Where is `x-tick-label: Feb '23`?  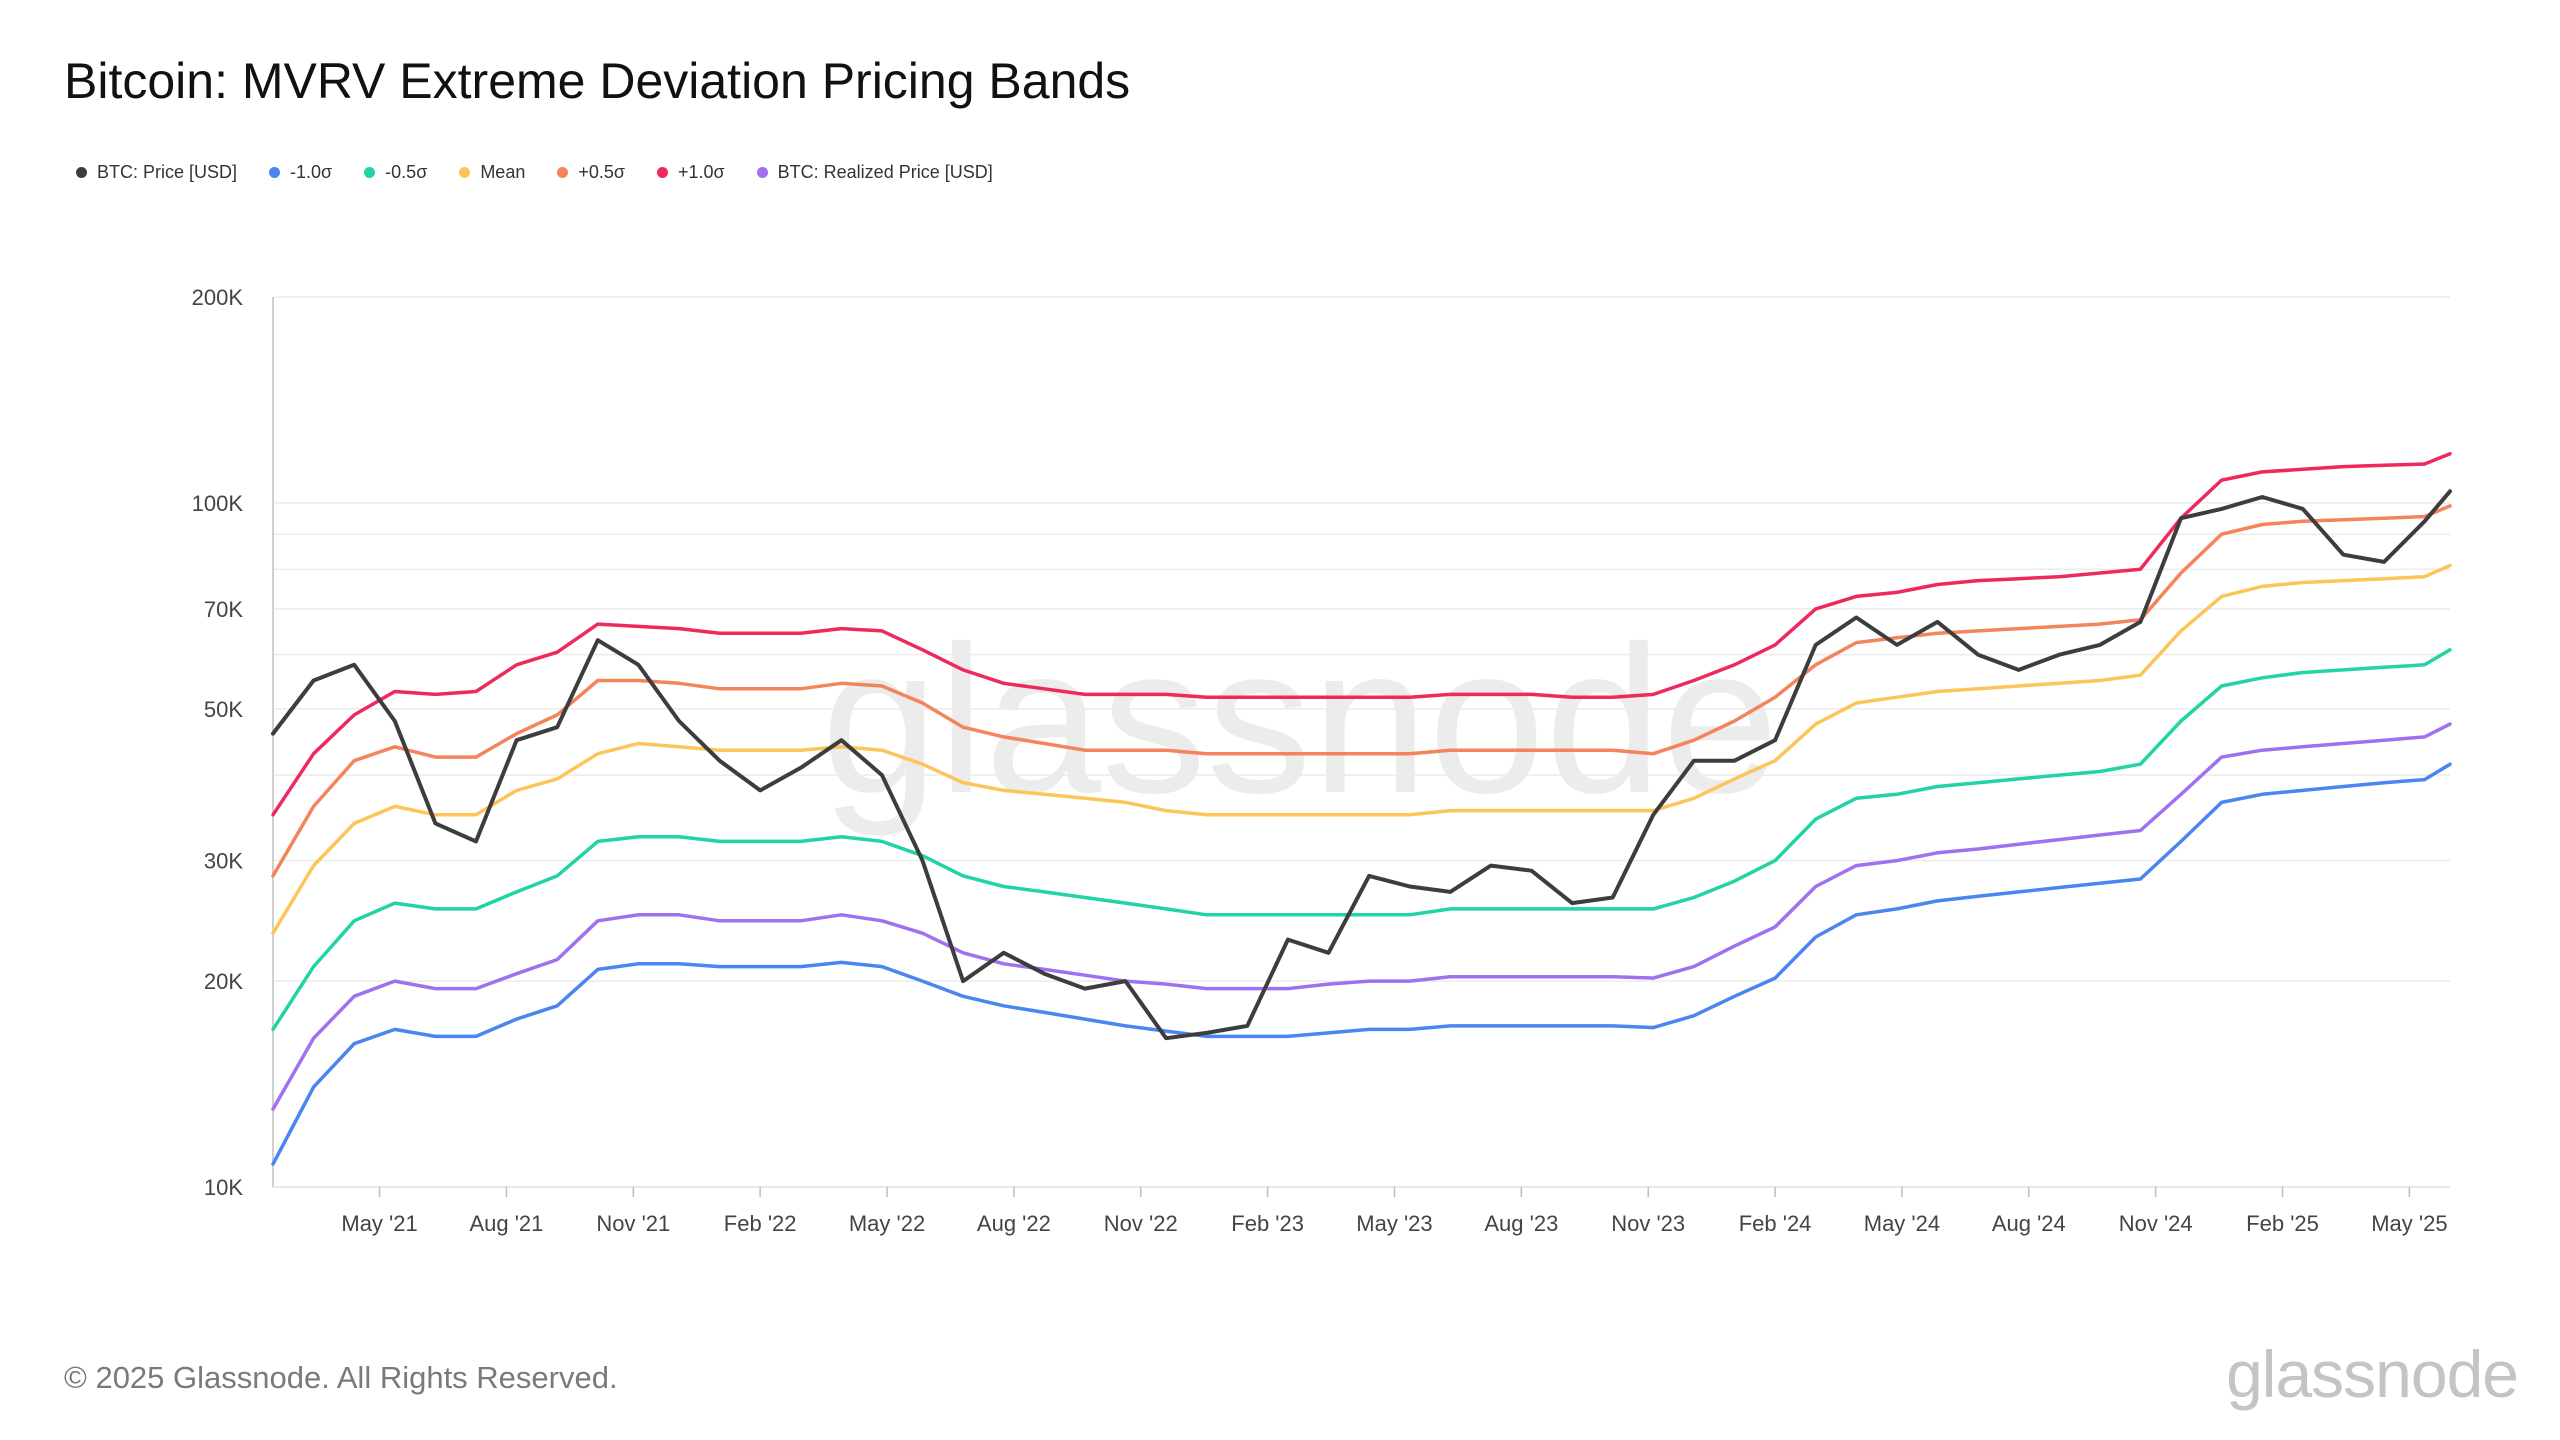 x-tick-label: Feb '23 is located at coordinates (1267, 1223).